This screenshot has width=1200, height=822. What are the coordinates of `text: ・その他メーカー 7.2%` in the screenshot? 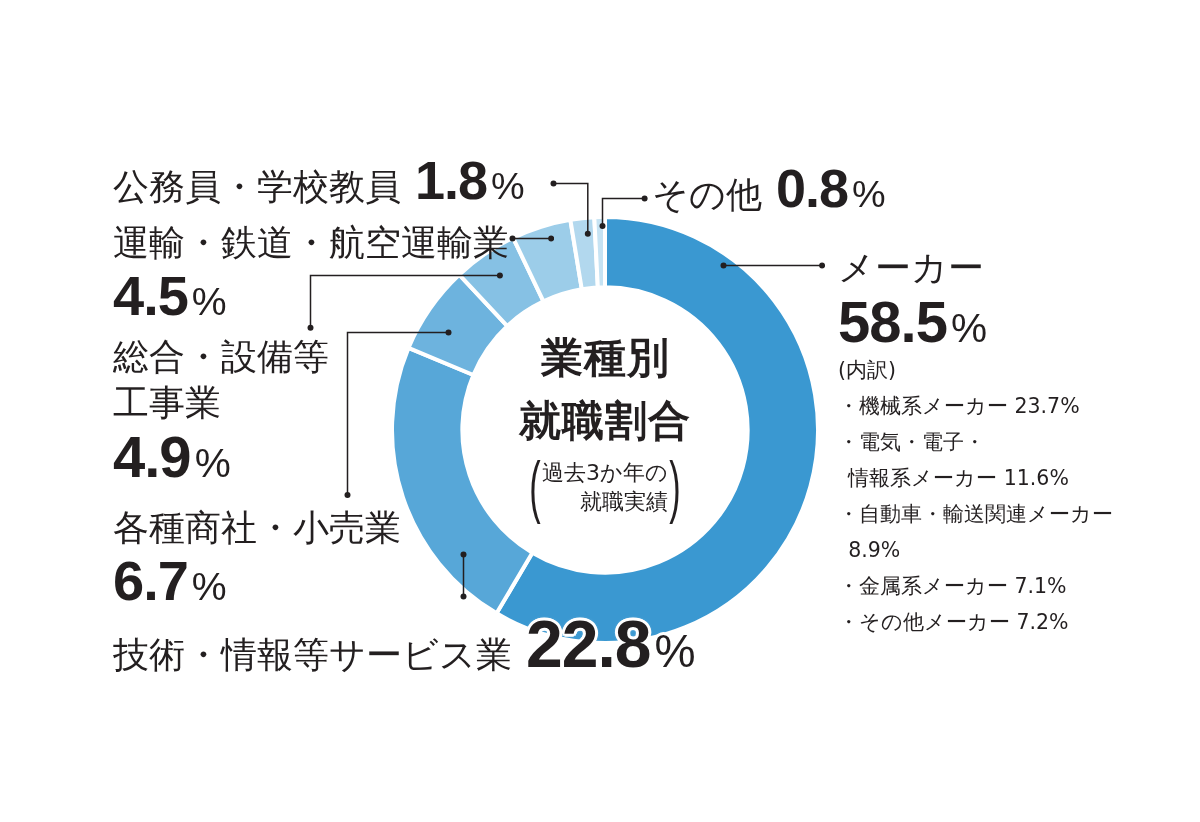 It's located at (954, 622).